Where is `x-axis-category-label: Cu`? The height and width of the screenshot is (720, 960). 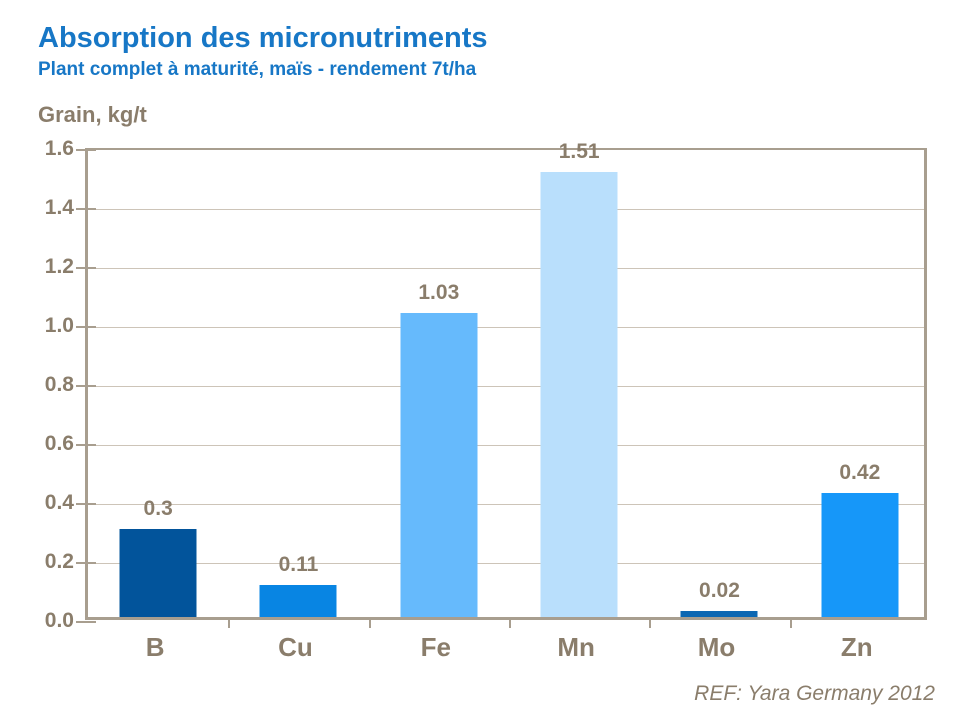
x-axis-category-label: Cu is located at coordinates (295, 647).